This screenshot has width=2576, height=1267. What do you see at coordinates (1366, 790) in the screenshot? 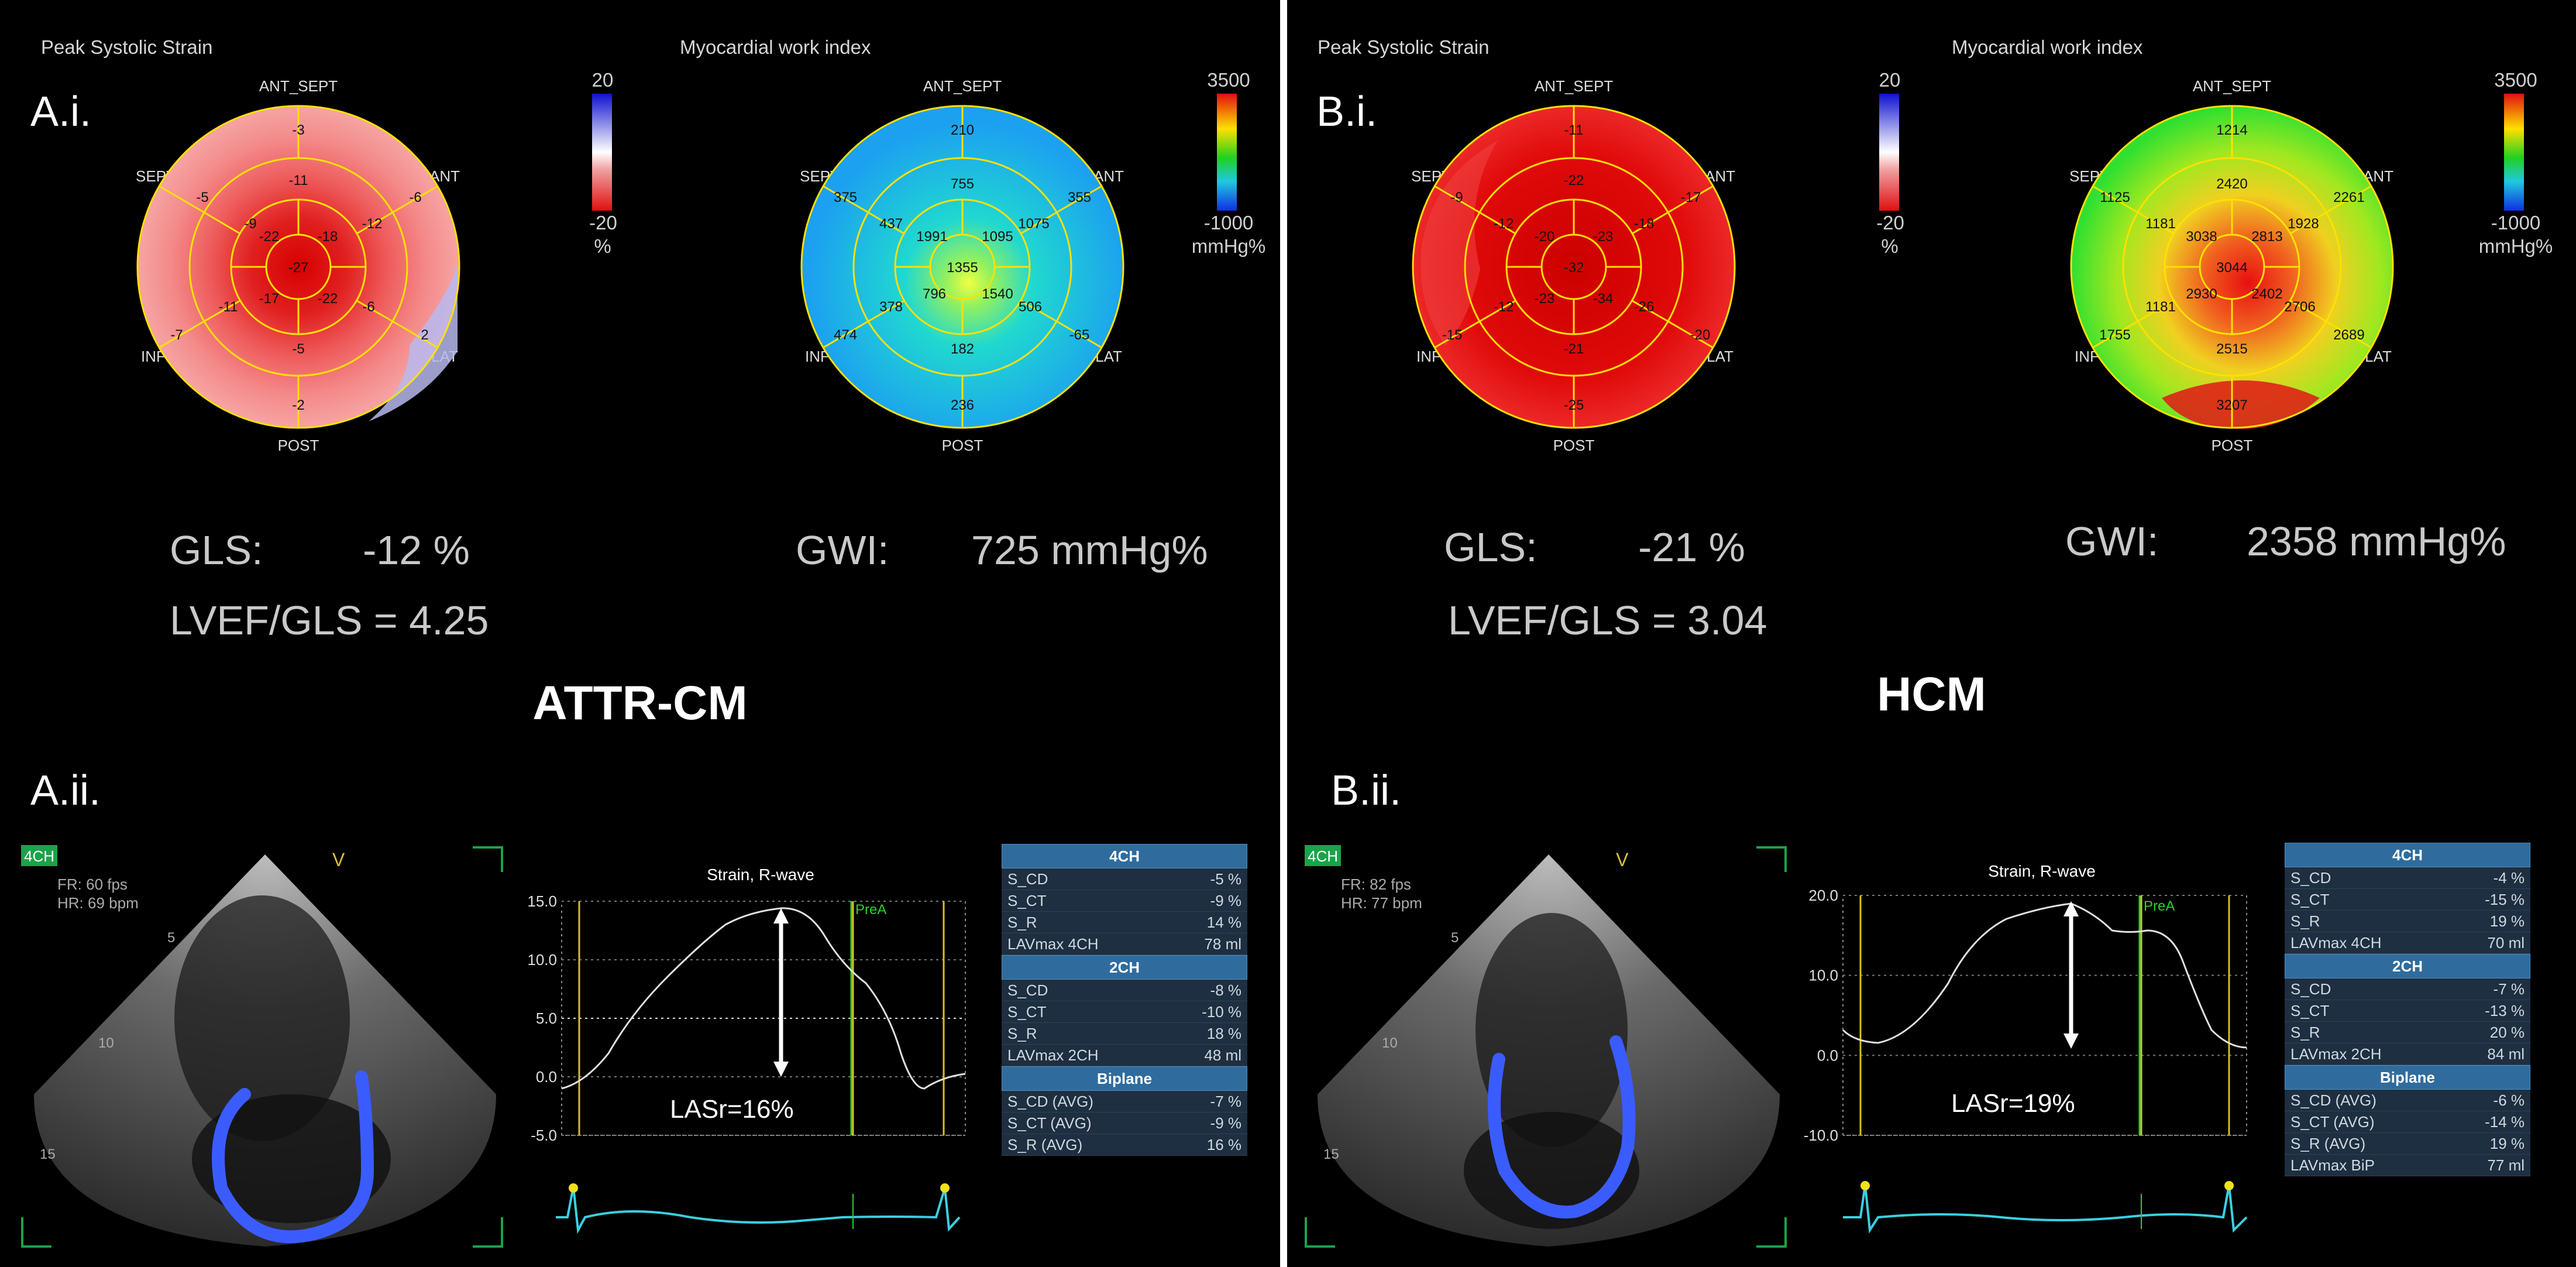
I see `label-b-ii: B.ii.` at bounding box center [1366, 790].